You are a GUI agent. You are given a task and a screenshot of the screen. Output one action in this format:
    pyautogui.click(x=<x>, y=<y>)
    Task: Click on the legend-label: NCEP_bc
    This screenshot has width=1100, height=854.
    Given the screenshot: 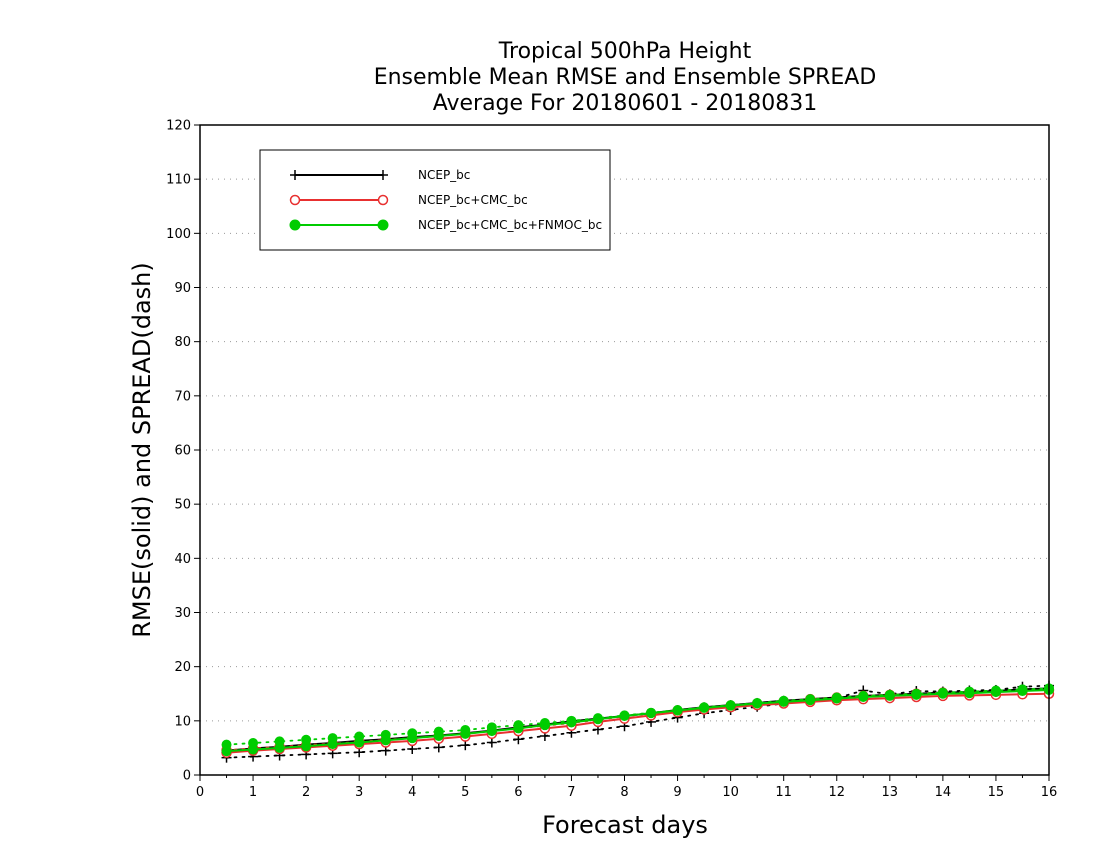 What is the action you would take?
    pyautogui.click(x=444, y=175)
    